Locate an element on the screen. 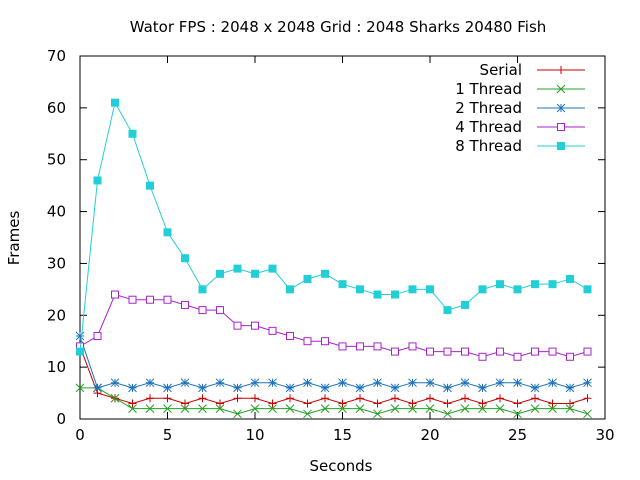 This screenshot has width=640, height=480. x-tick-label: 10 is located at coordinates (254, 435).